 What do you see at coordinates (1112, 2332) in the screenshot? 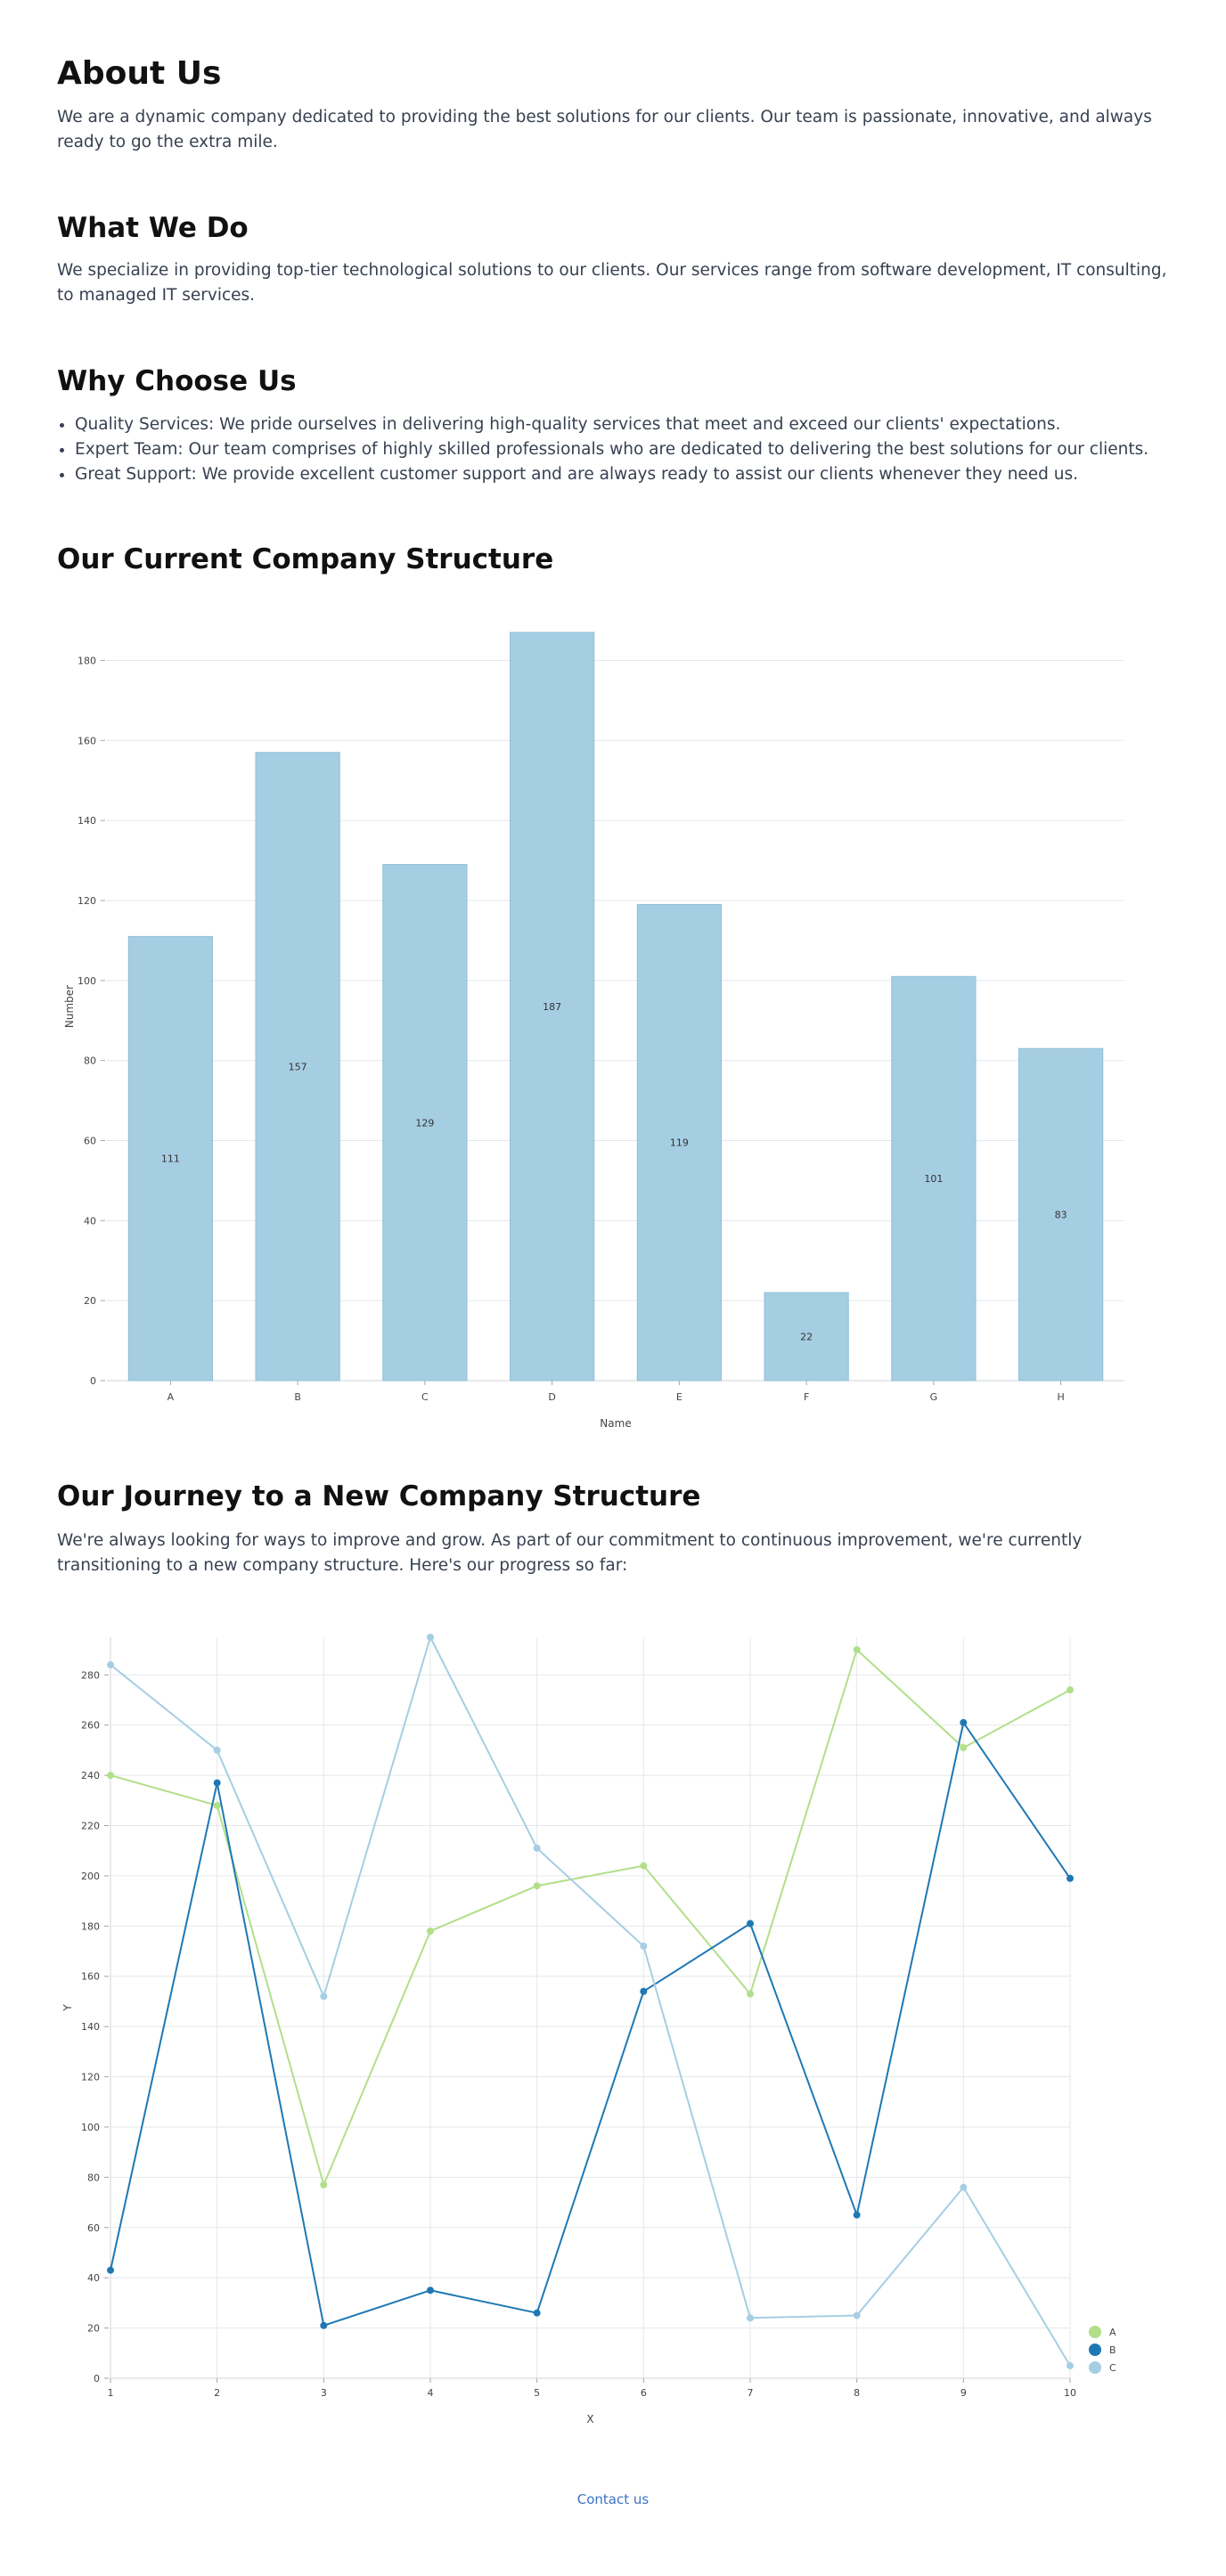
I see `legend-label: A` at bounding box center [1112, 2332].